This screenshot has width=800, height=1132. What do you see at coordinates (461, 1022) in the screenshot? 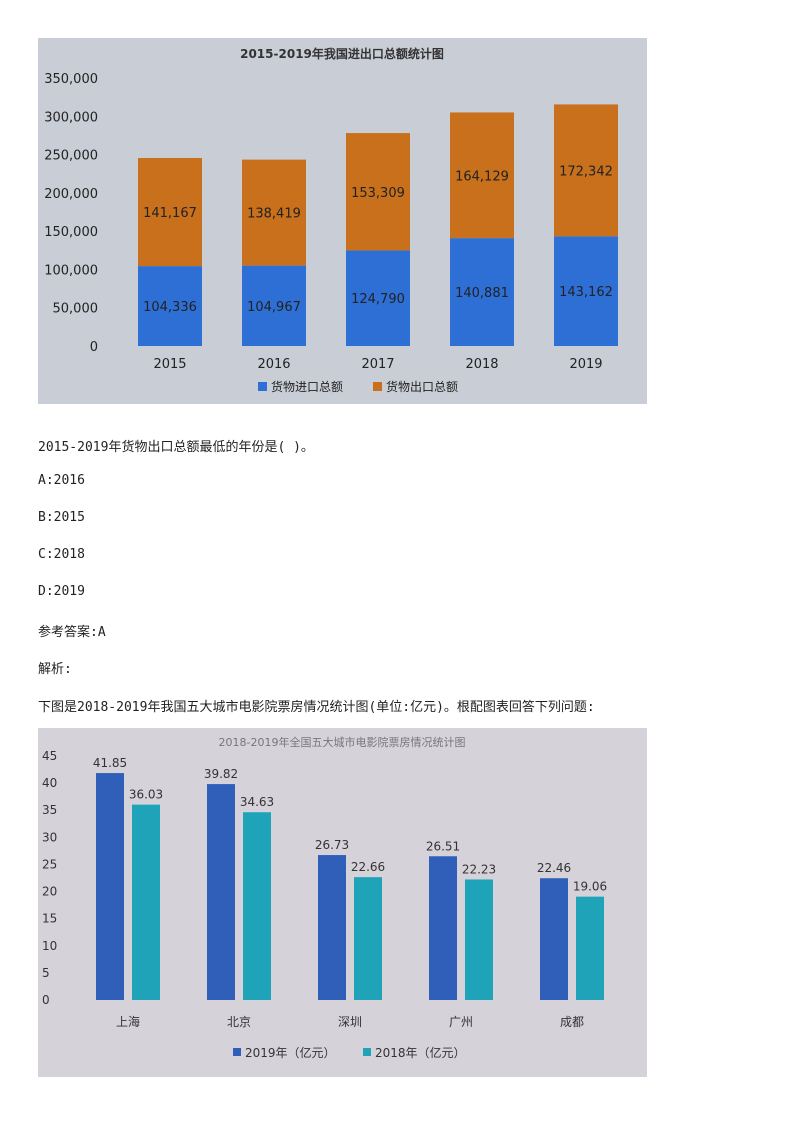
I see `x-tick-label: 广州` at bounding box center [461, 1022].